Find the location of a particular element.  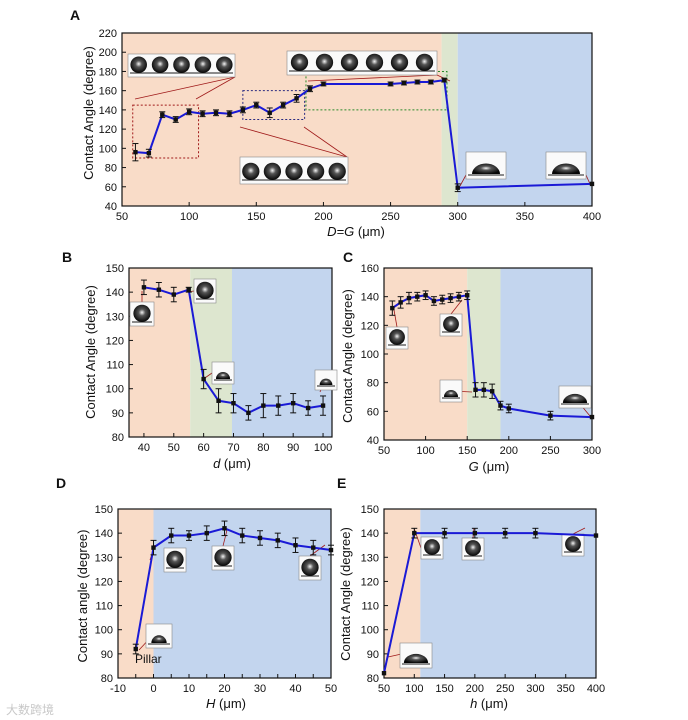

xtick-label-C-3: 200 is located at coordinates (509, 451).